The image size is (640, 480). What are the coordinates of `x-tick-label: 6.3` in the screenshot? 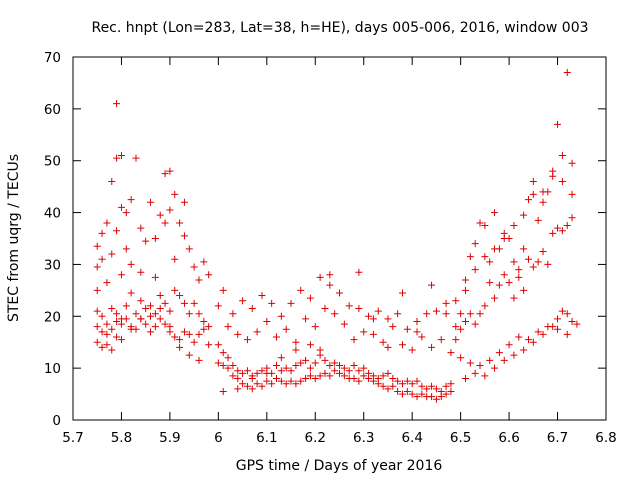 It's located at (363, 438).